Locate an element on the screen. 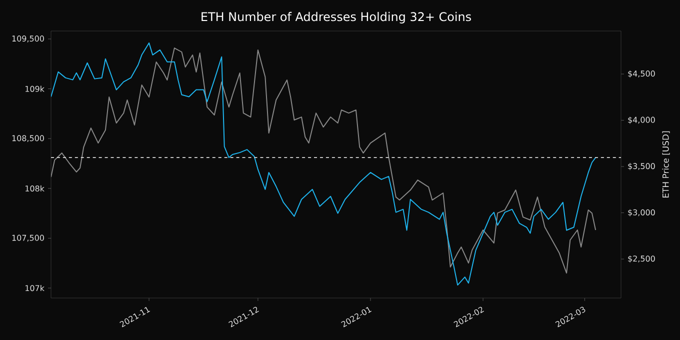 This screenshot has height=340, width=680. y2-axis-title: ETH Price [USD] is located at coordinates (666, 164).